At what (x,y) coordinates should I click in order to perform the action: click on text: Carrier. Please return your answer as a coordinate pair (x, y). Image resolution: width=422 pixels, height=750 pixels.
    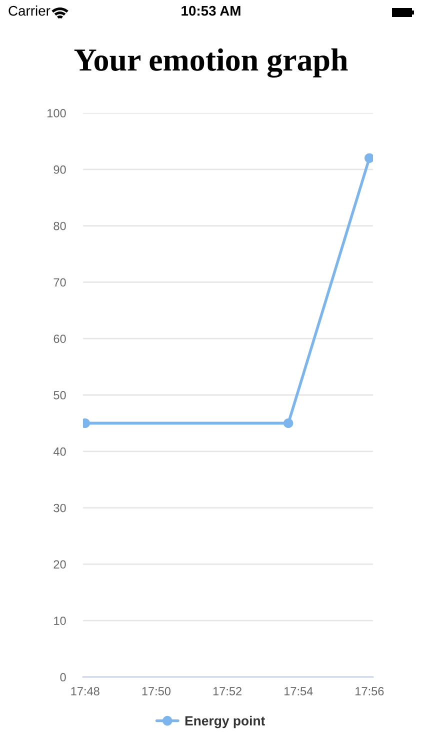
    Looking at the image, I should click on (29, 11).